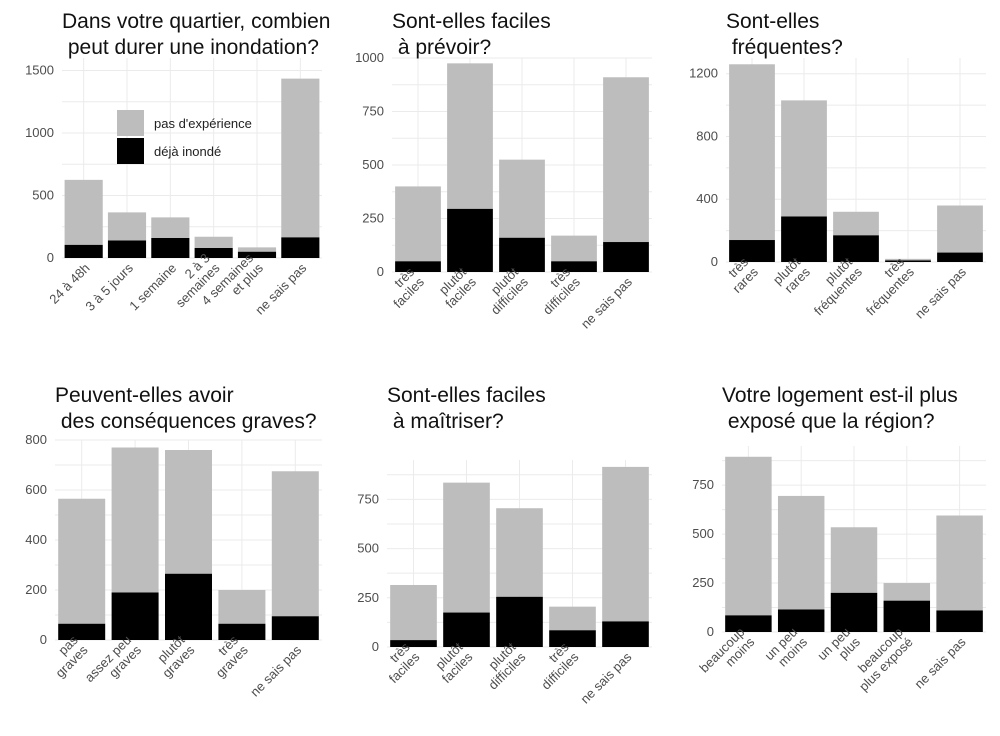 This screenshot has height=736, width=1000. Describe the element at coordinates (184, 137) in the screenshot. I see `legend: pas d'expérience déjà inondé` at that location.